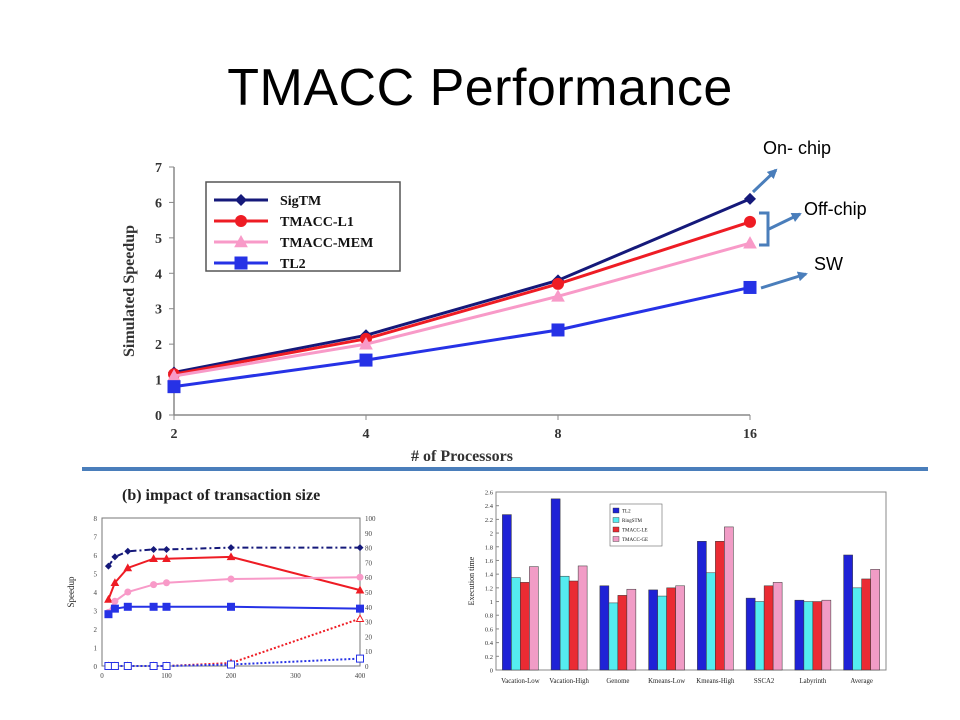  Describe the element at coordinates (366, 343) in the screenshot. I see `data-point-tmacc-mem` at that location.